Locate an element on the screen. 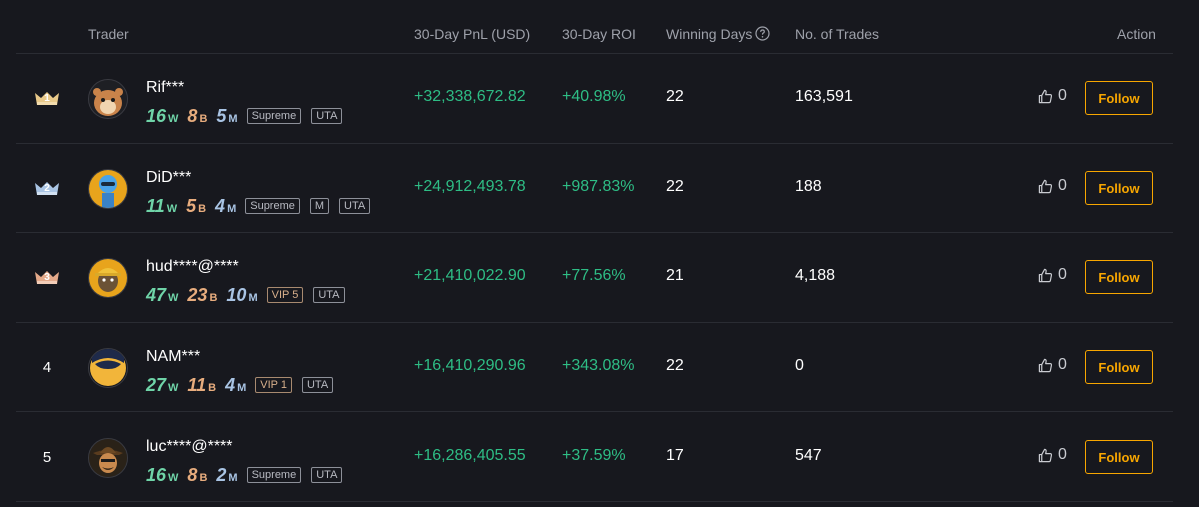 The width and height of the screenshot is (1199, 507). trades-value: 163,591 is located at coordinates (824, 96).